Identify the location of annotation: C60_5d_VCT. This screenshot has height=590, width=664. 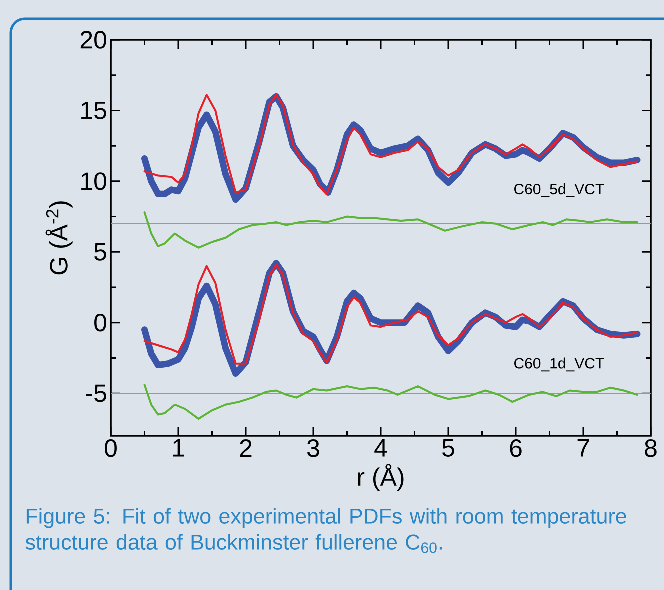
(559, 191).